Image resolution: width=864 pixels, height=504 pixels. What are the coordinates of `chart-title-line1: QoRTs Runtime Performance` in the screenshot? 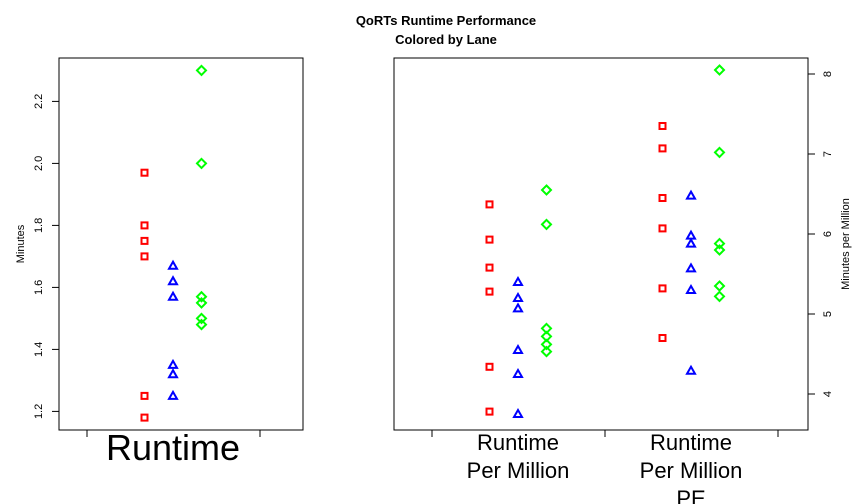 It's located at (446, 20).